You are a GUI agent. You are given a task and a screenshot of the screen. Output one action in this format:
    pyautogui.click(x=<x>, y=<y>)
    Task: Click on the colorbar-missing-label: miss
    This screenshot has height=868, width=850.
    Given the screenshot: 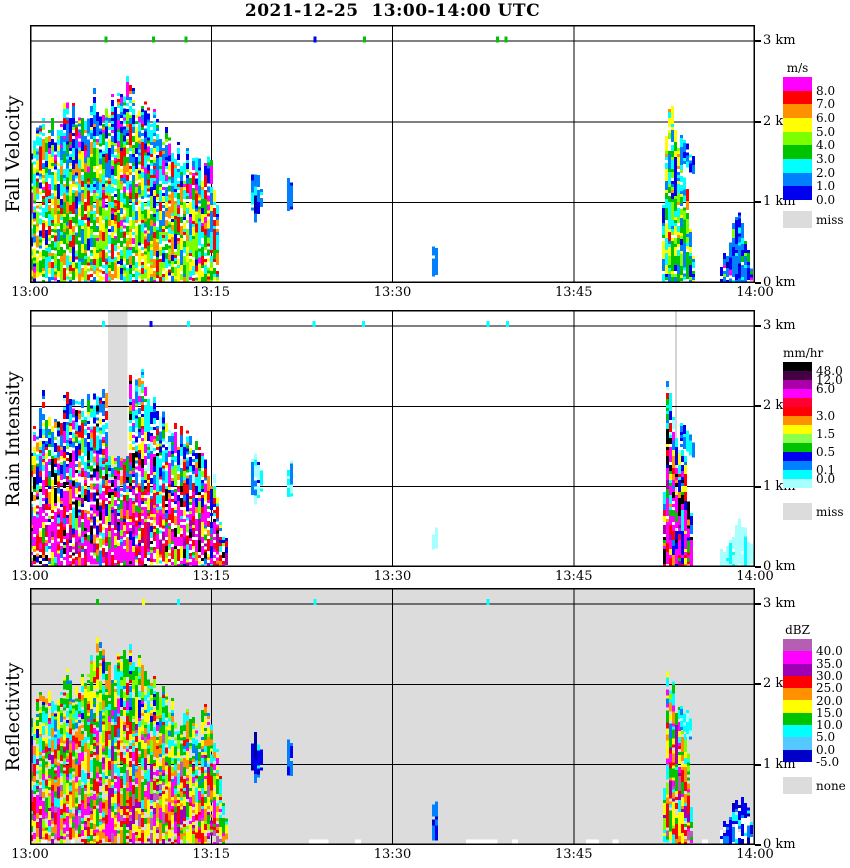 What is the action you would take?
    pyautogui.click(x=830, y=511)
    